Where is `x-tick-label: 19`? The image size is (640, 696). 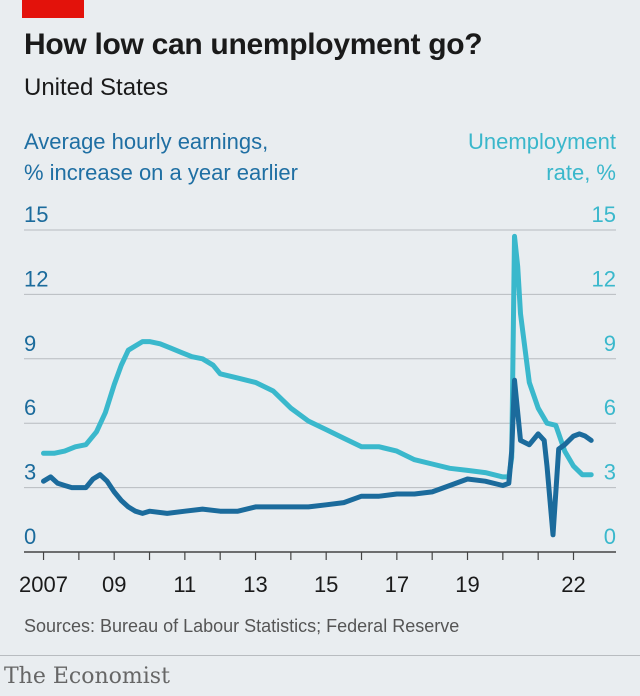
x-tick-label: 19 is located at coordinates (467, 584).